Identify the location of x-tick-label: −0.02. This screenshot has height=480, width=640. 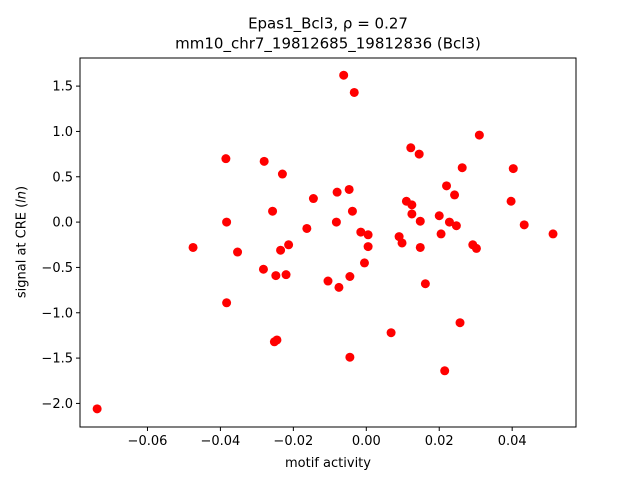
(293, 441).